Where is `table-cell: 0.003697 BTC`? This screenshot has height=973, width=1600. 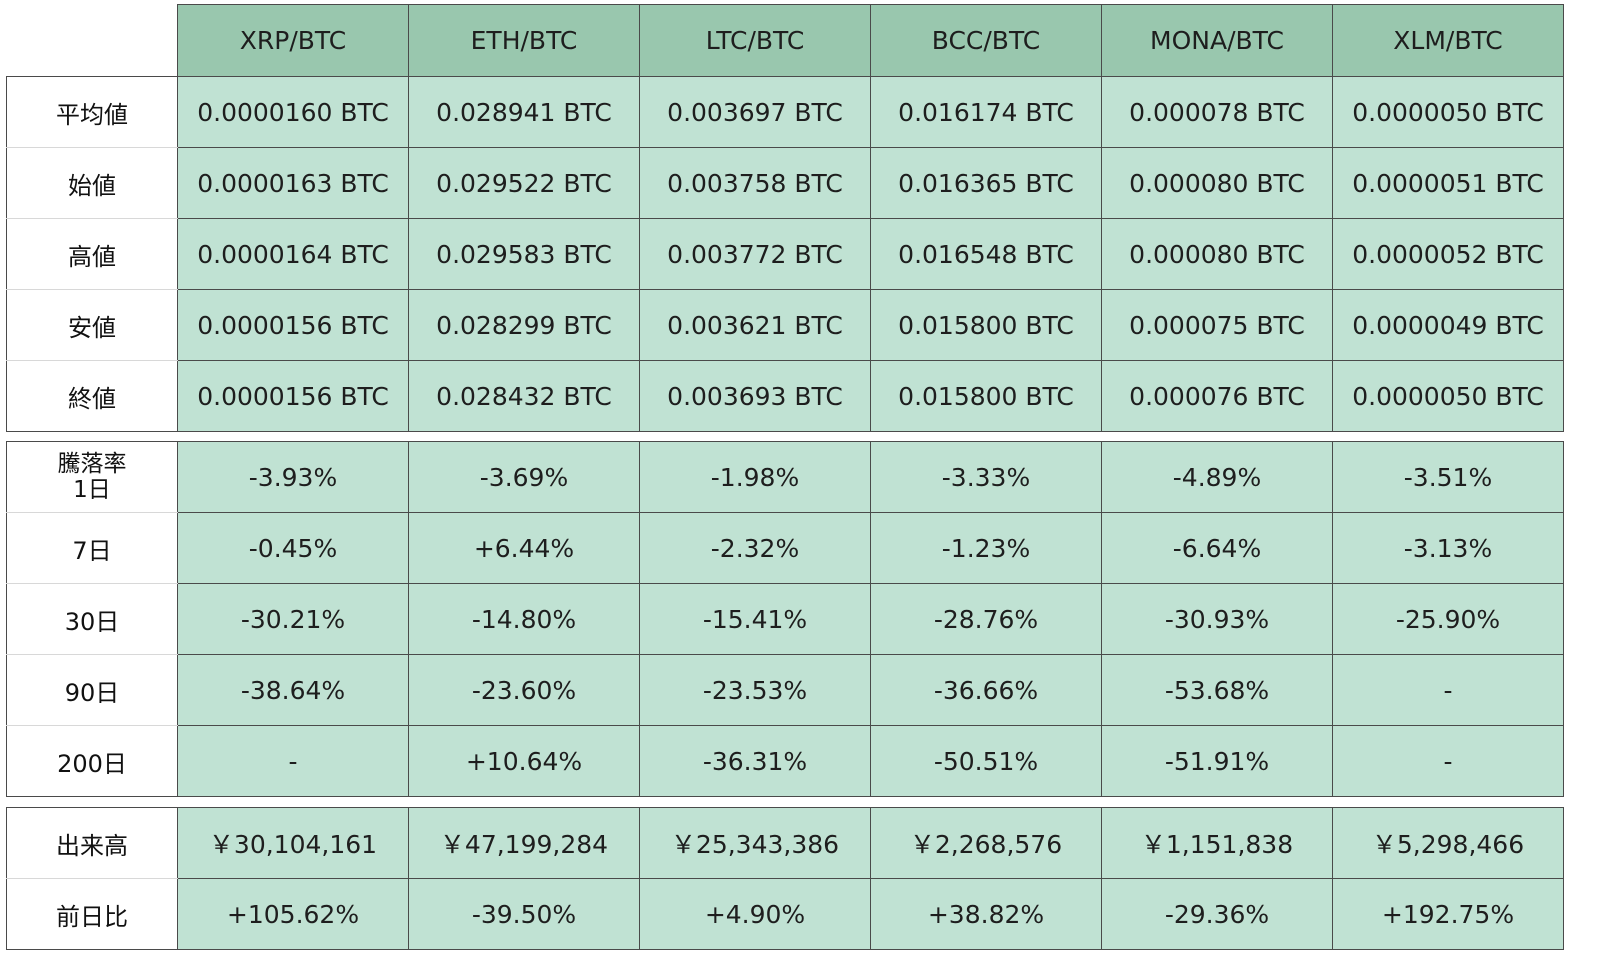
table-cell: 0.003697 BTC is located at coordinates (755, 112).